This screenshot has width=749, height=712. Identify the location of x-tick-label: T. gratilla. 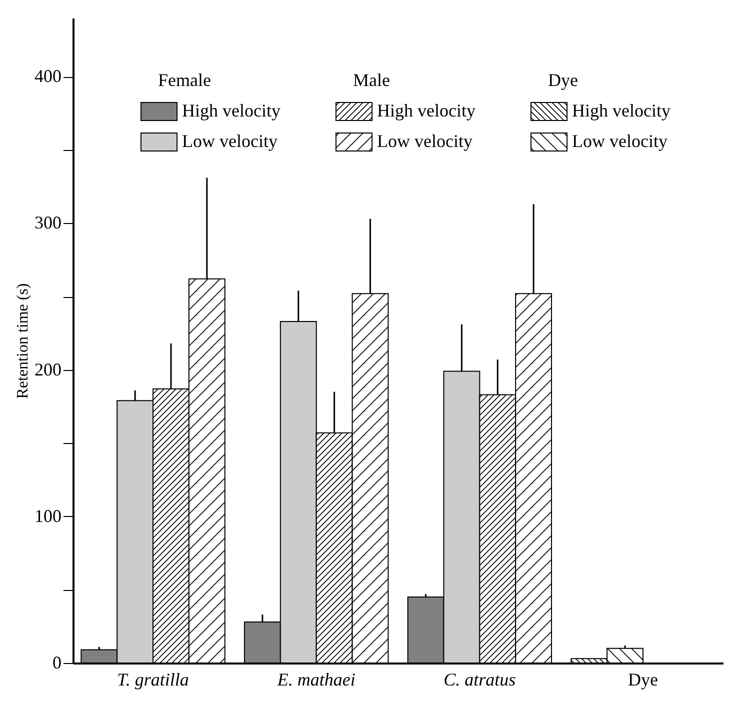
(153, 680).